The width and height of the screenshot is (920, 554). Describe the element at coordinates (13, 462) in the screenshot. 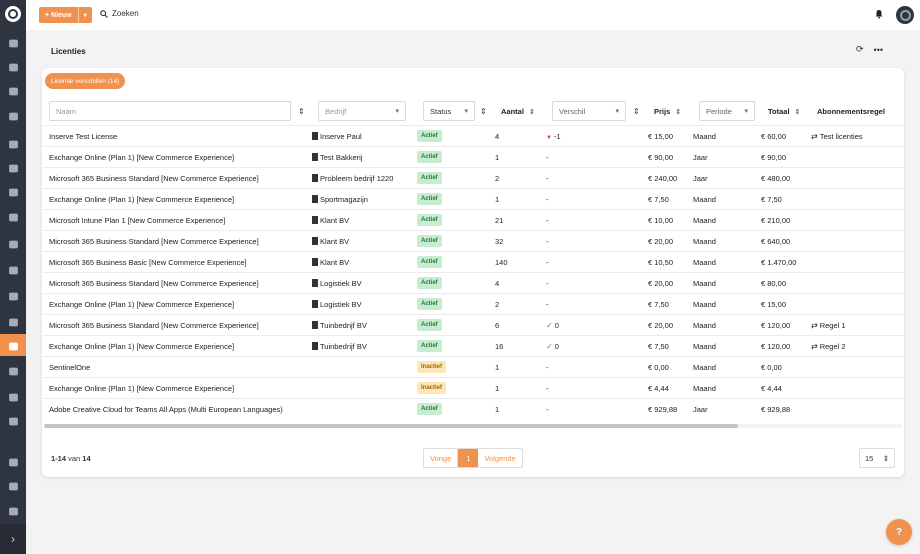

I see `moon-icon` at that location.